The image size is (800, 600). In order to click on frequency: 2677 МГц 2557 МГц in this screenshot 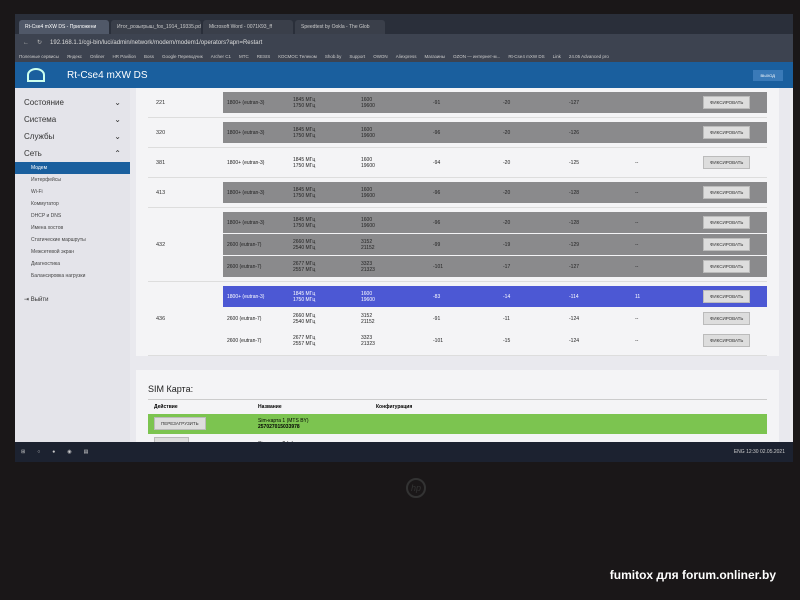, I will do `click(327, 341)`.